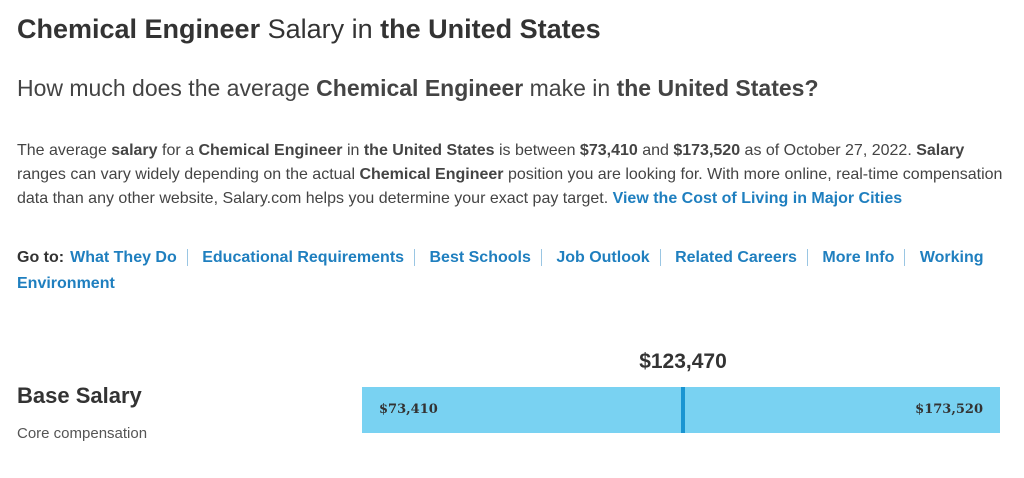 The image size is (1024, 478). What do you see at coordinates (608, 257) in the screenshot?
I see `nav-link: Job Outlook` at bounding box center [608, 257].